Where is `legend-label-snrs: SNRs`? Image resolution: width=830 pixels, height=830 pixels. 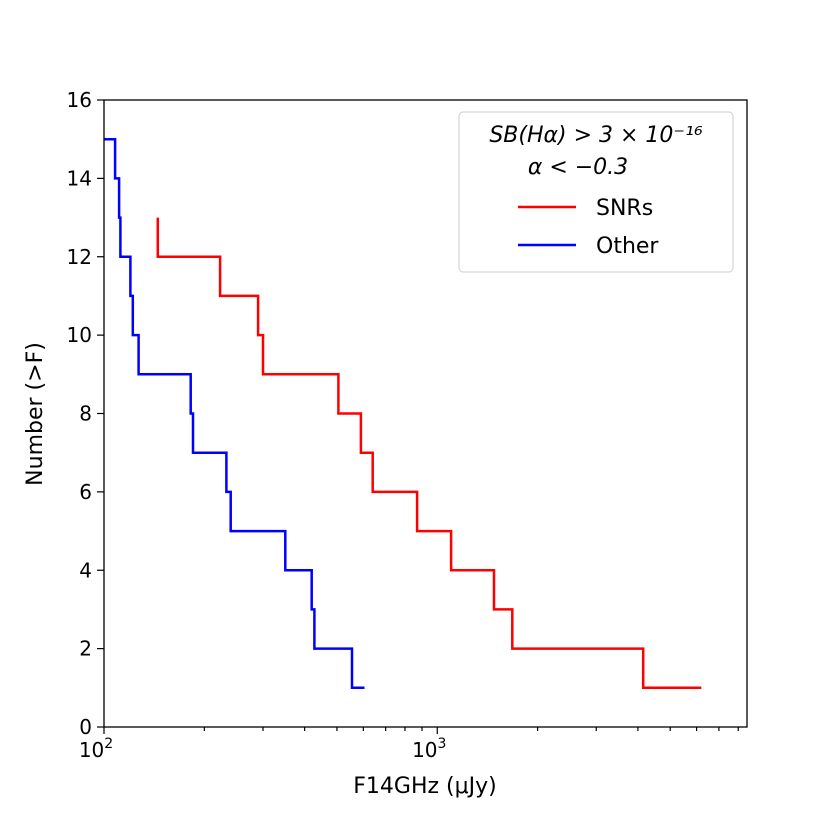
legend-label-snrs: SNRs is located at coordinates (624, 208).